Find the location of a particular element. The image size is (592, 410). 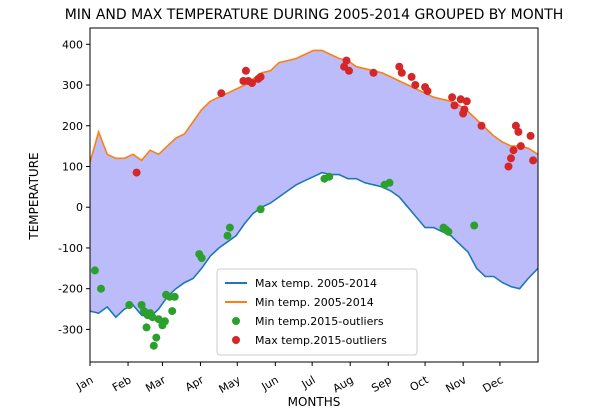

x-tick-label: Feb is located at coordinates (121, 383).